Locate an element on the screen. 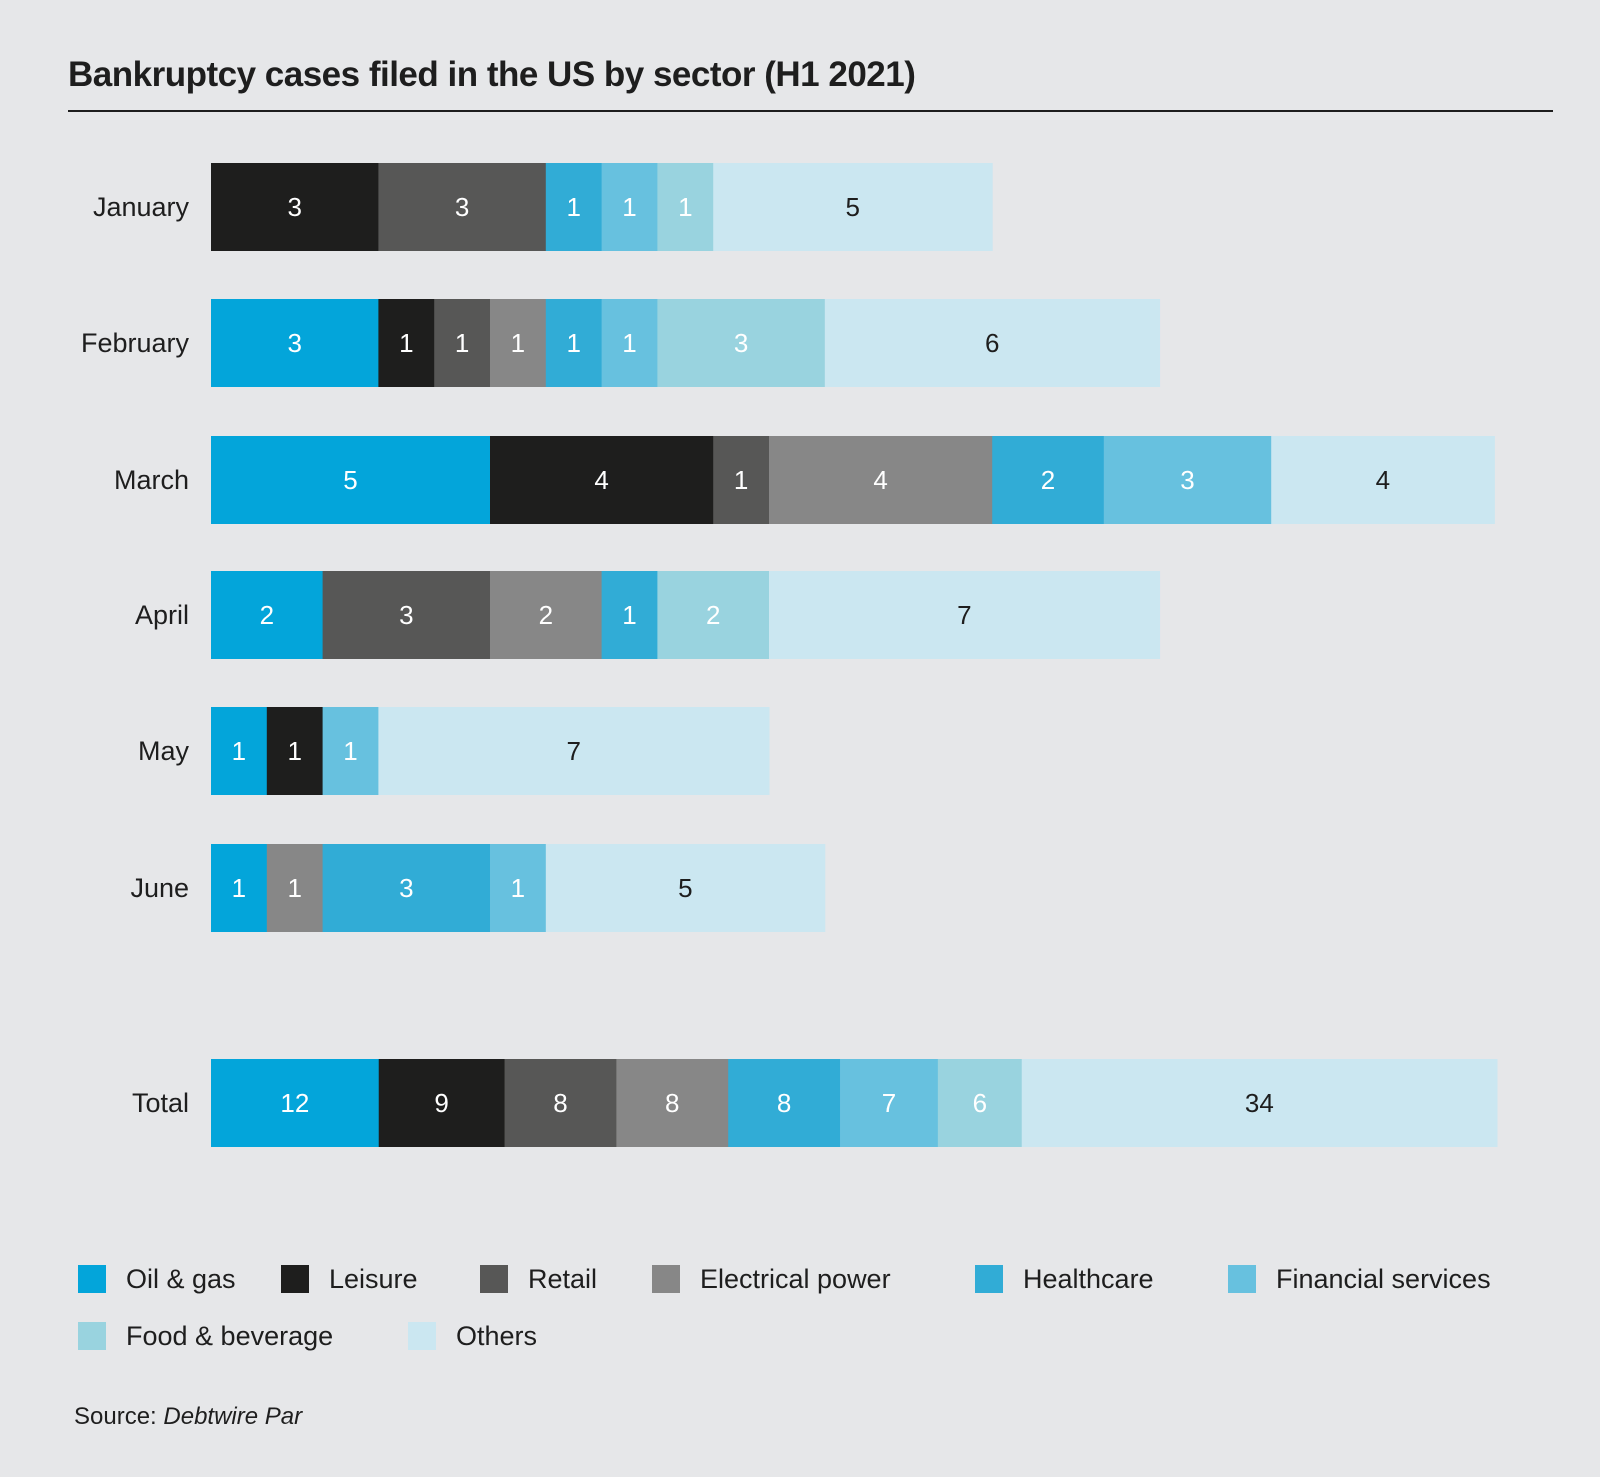 The width and height of the screenshot is (1600, 1477). legend-label: Food & beverage is located at coordinates (229, 1336).